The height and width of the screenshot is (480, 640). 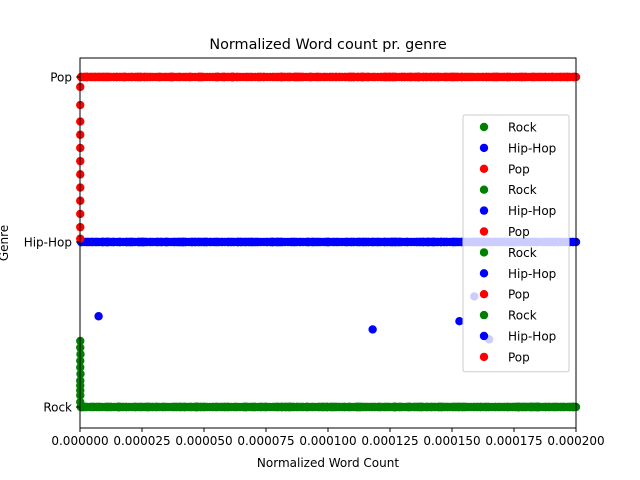 I want to click on x-tick-label: 0.000125, so click(x=389, y=441).